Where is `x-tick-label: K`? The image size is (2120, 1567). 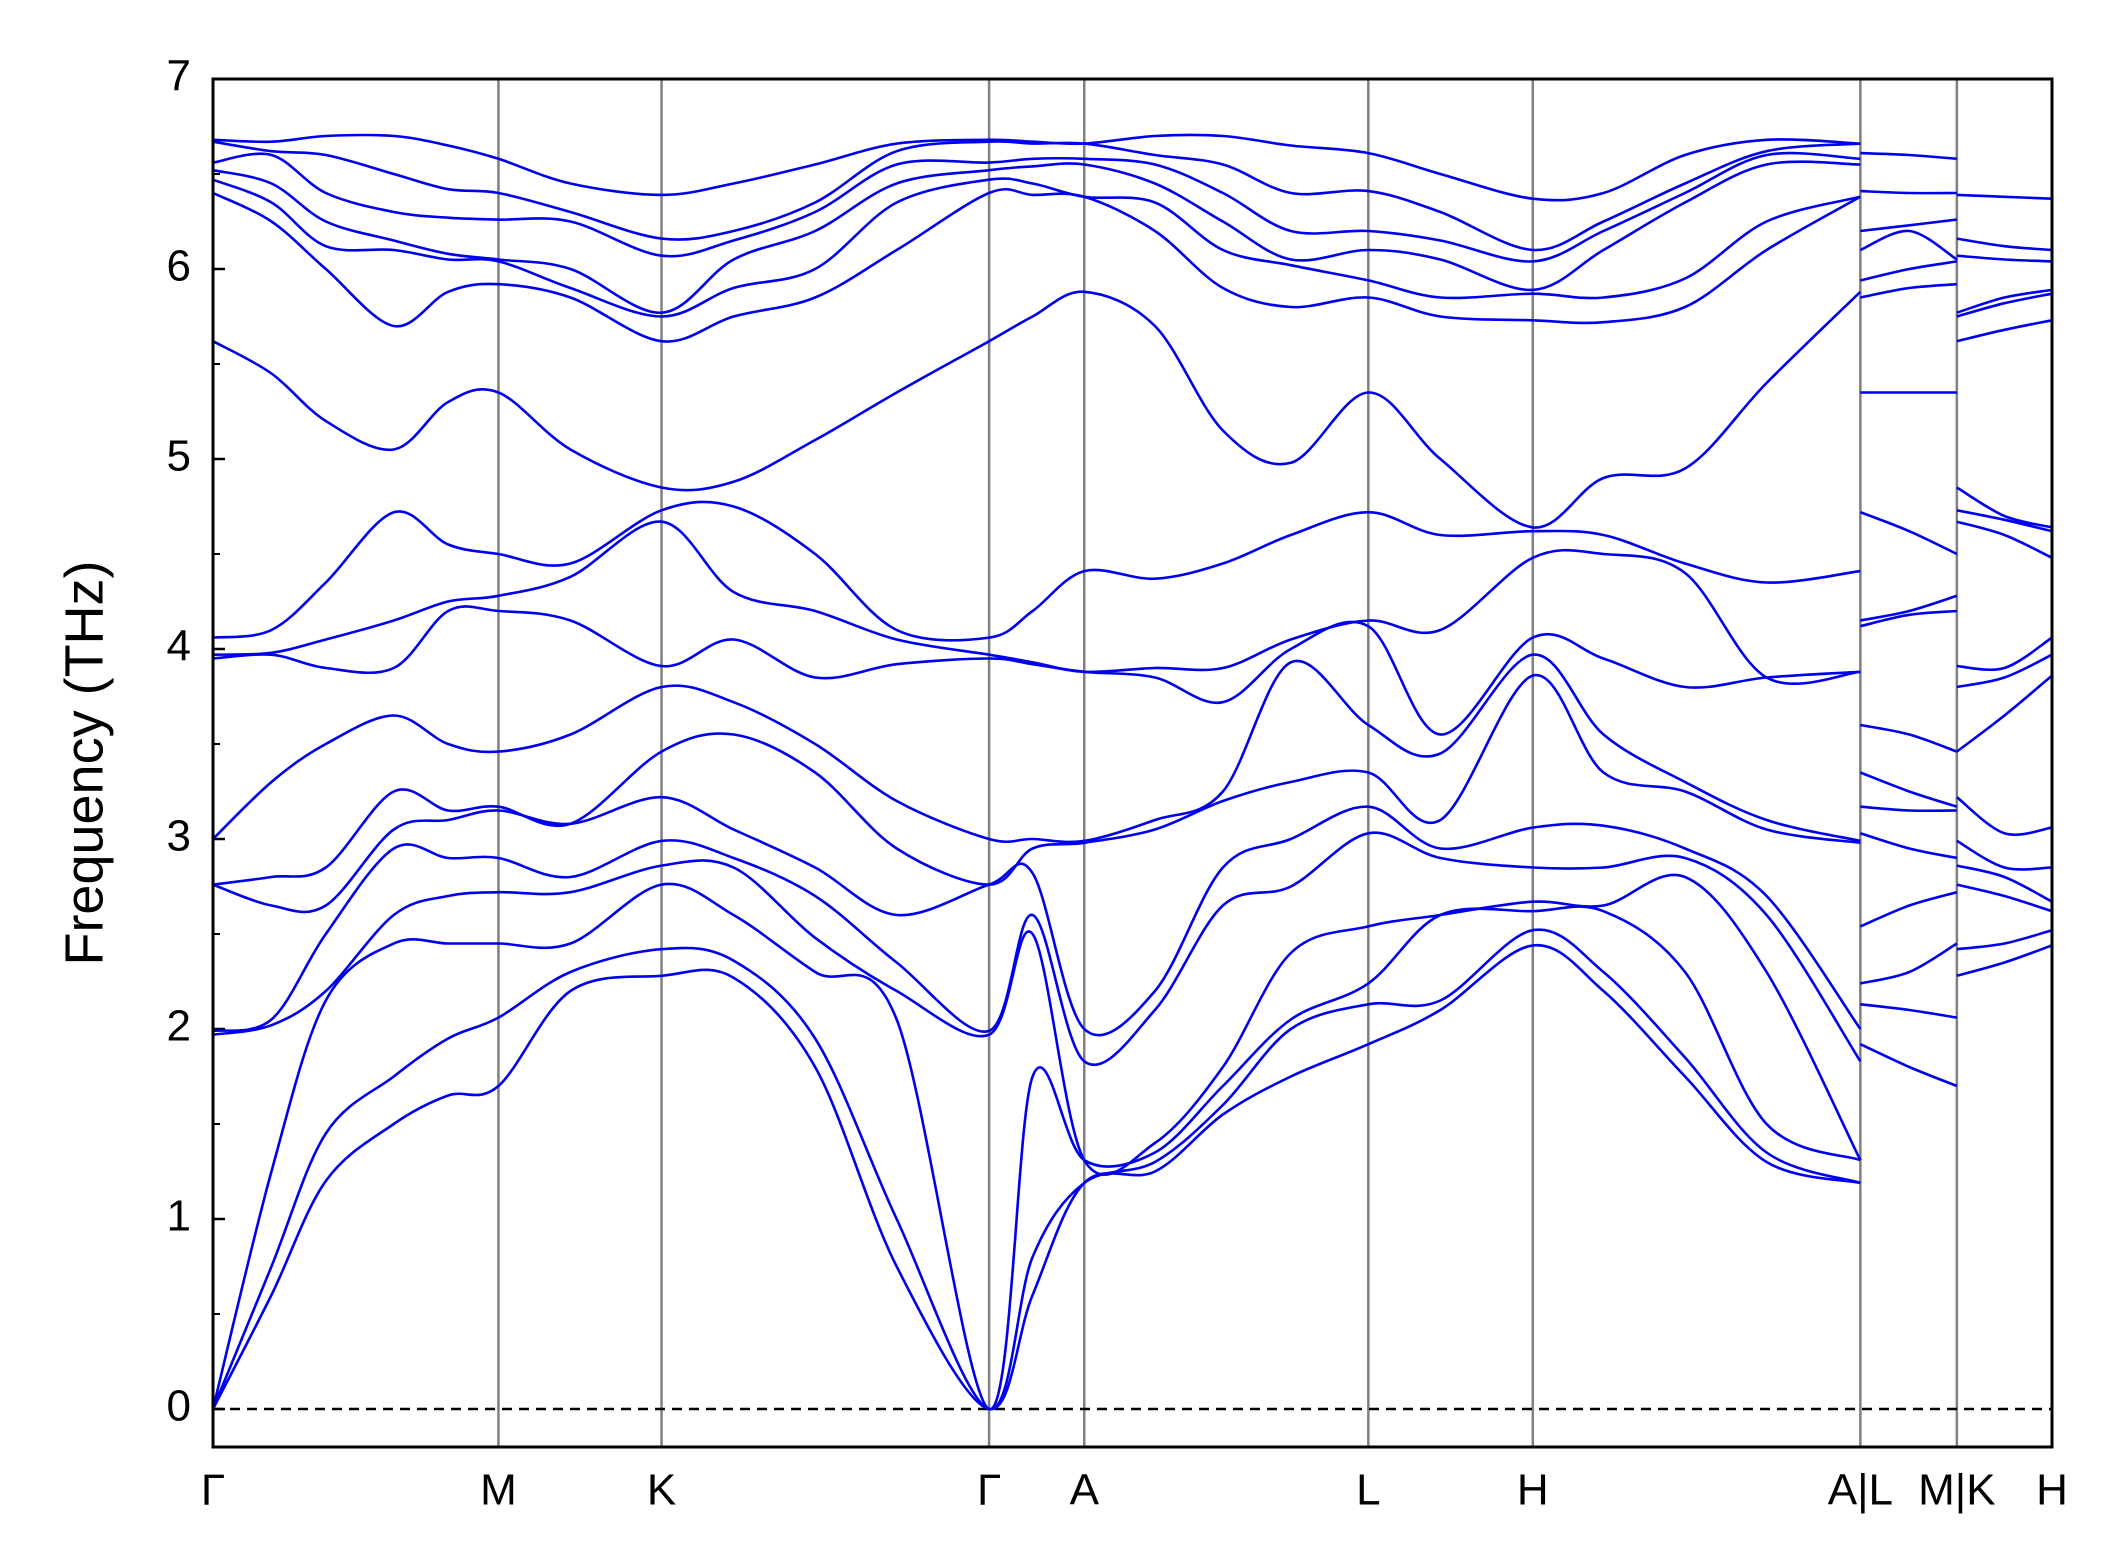 x-tick-label: K is located at coordinates (661, 1490).